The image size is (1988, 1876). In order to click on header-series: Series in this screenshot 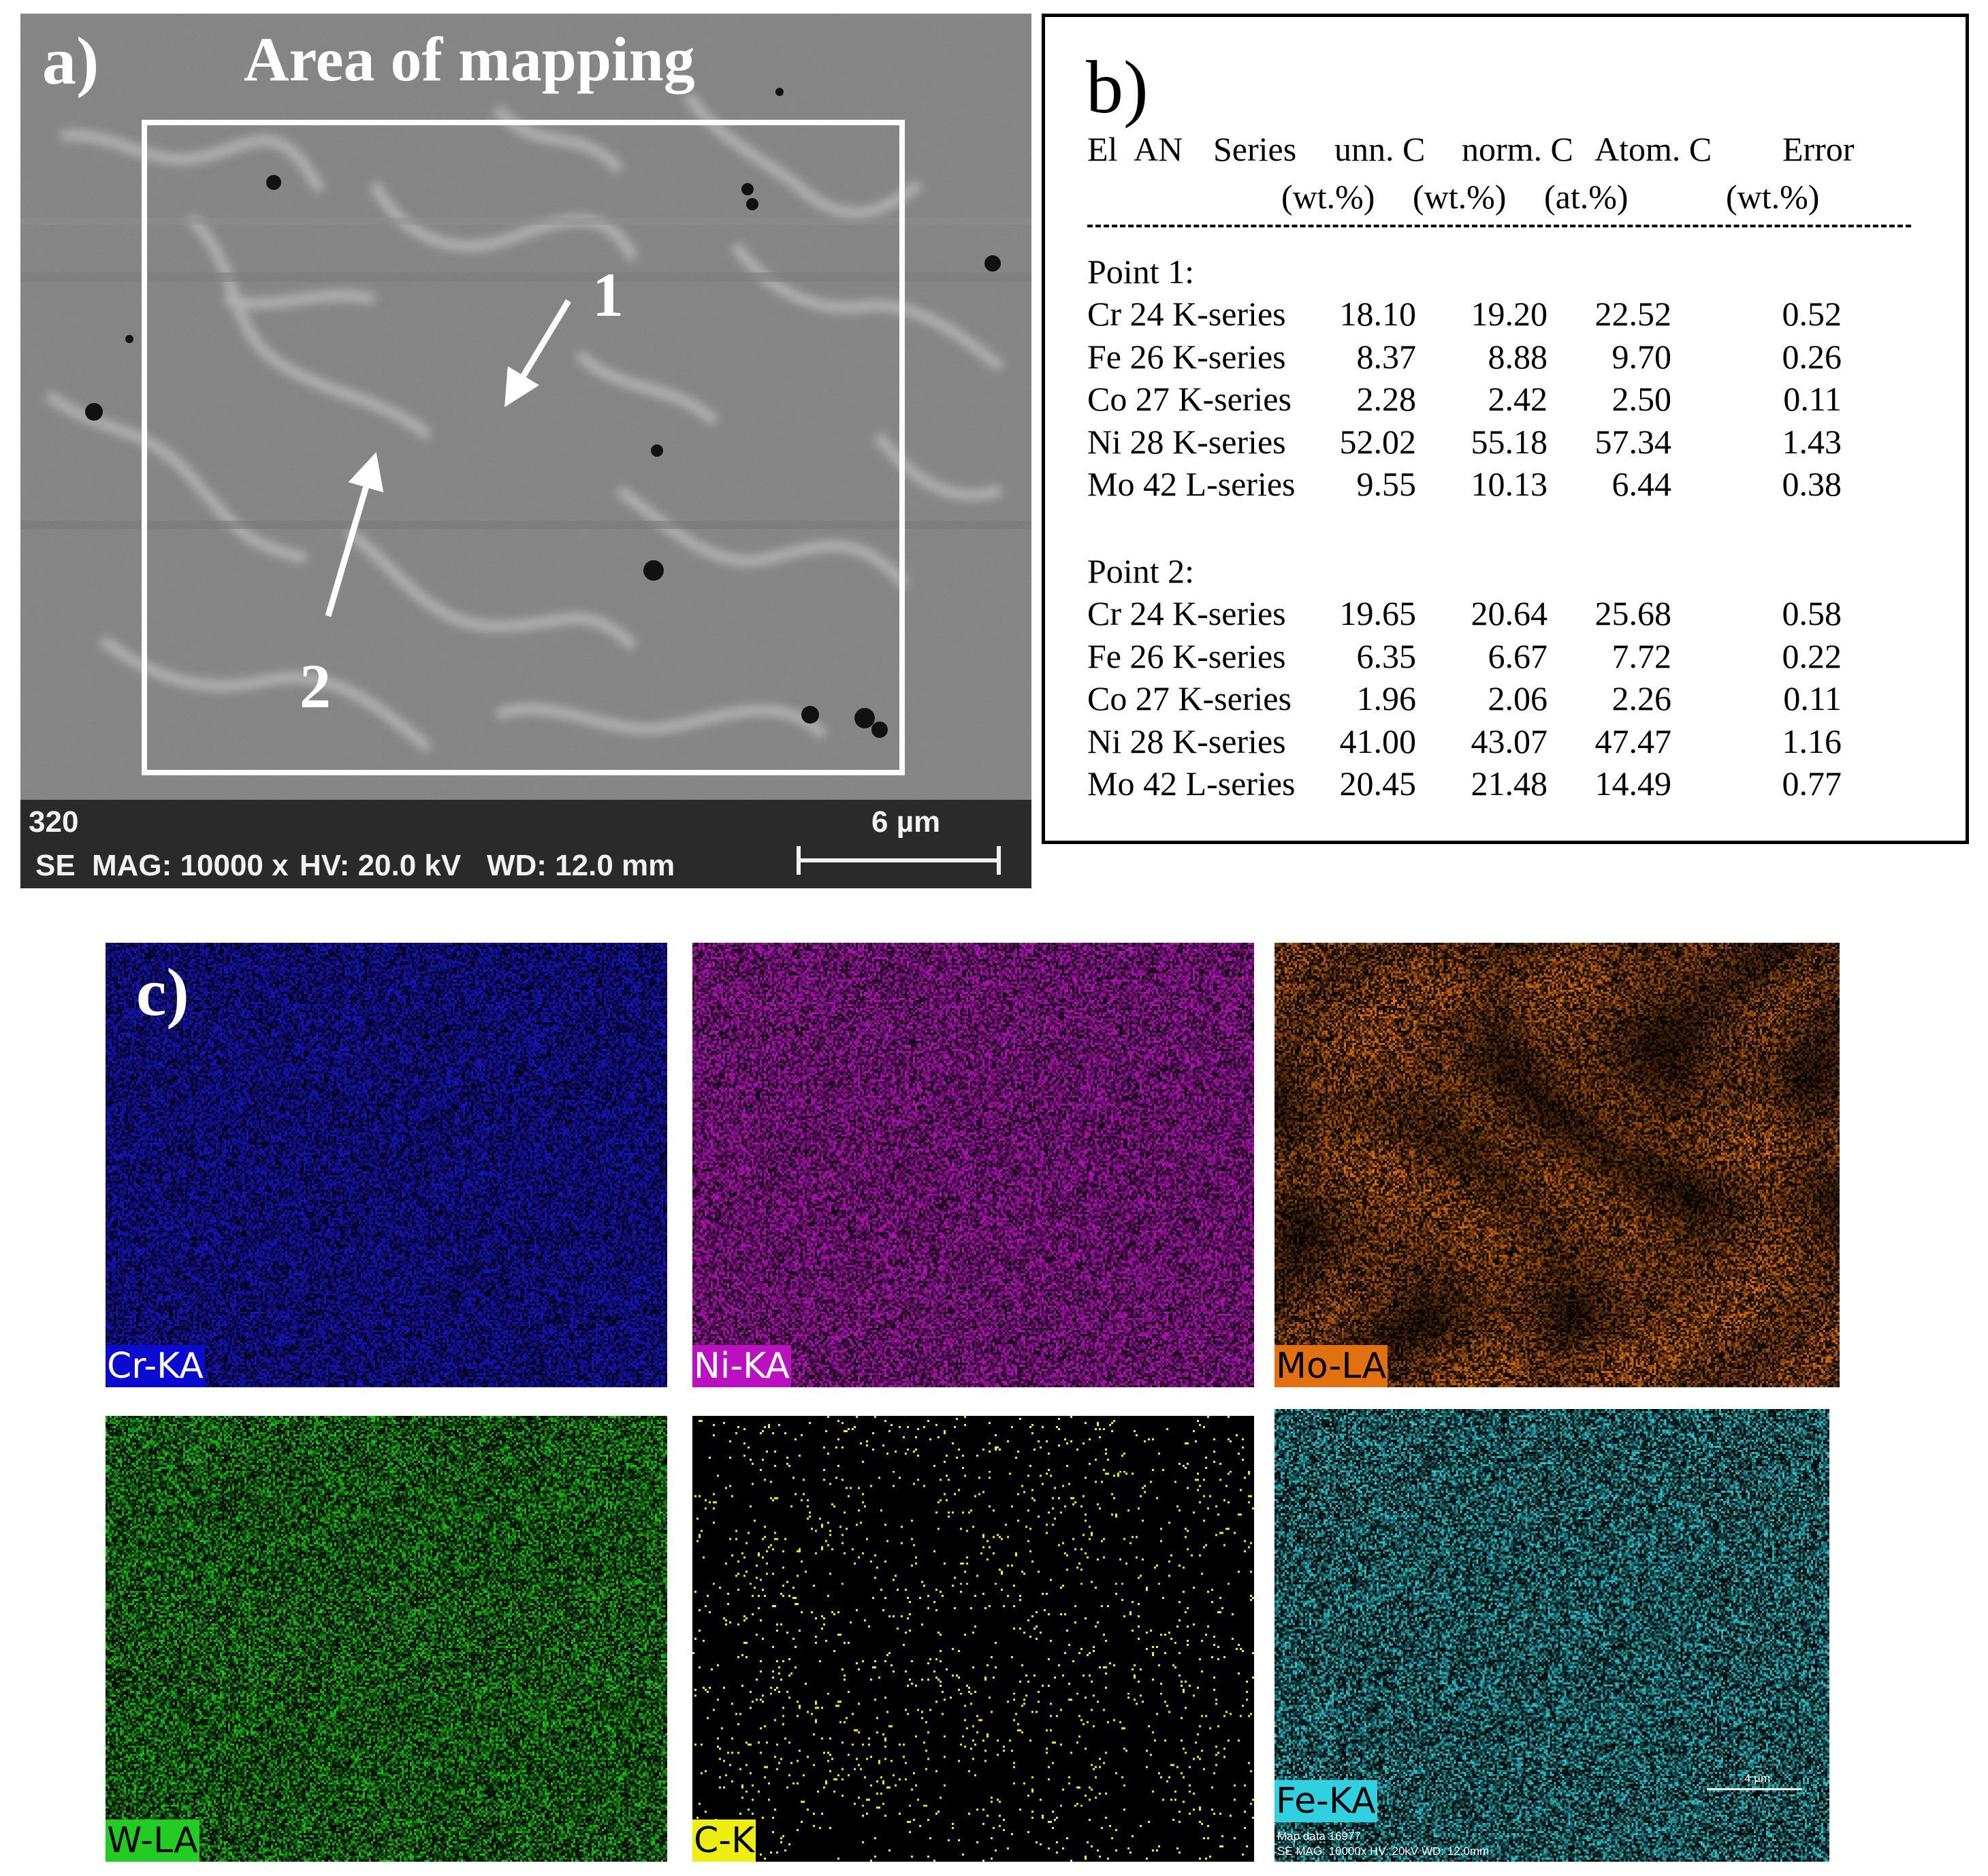, I will do `click(1255, 149)`.